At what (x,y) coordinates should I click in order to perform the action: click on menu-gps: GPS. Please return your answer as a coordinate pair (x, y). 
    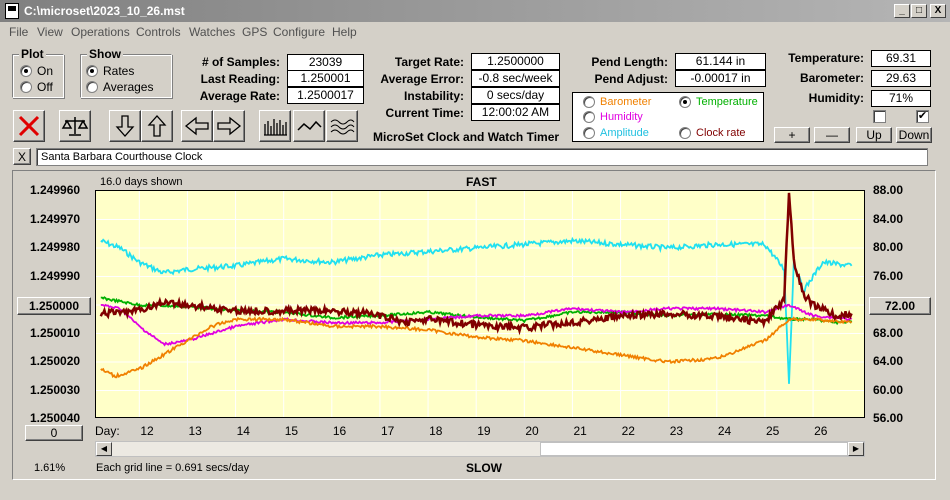
    Looking at the image, I should click on (255, 32).